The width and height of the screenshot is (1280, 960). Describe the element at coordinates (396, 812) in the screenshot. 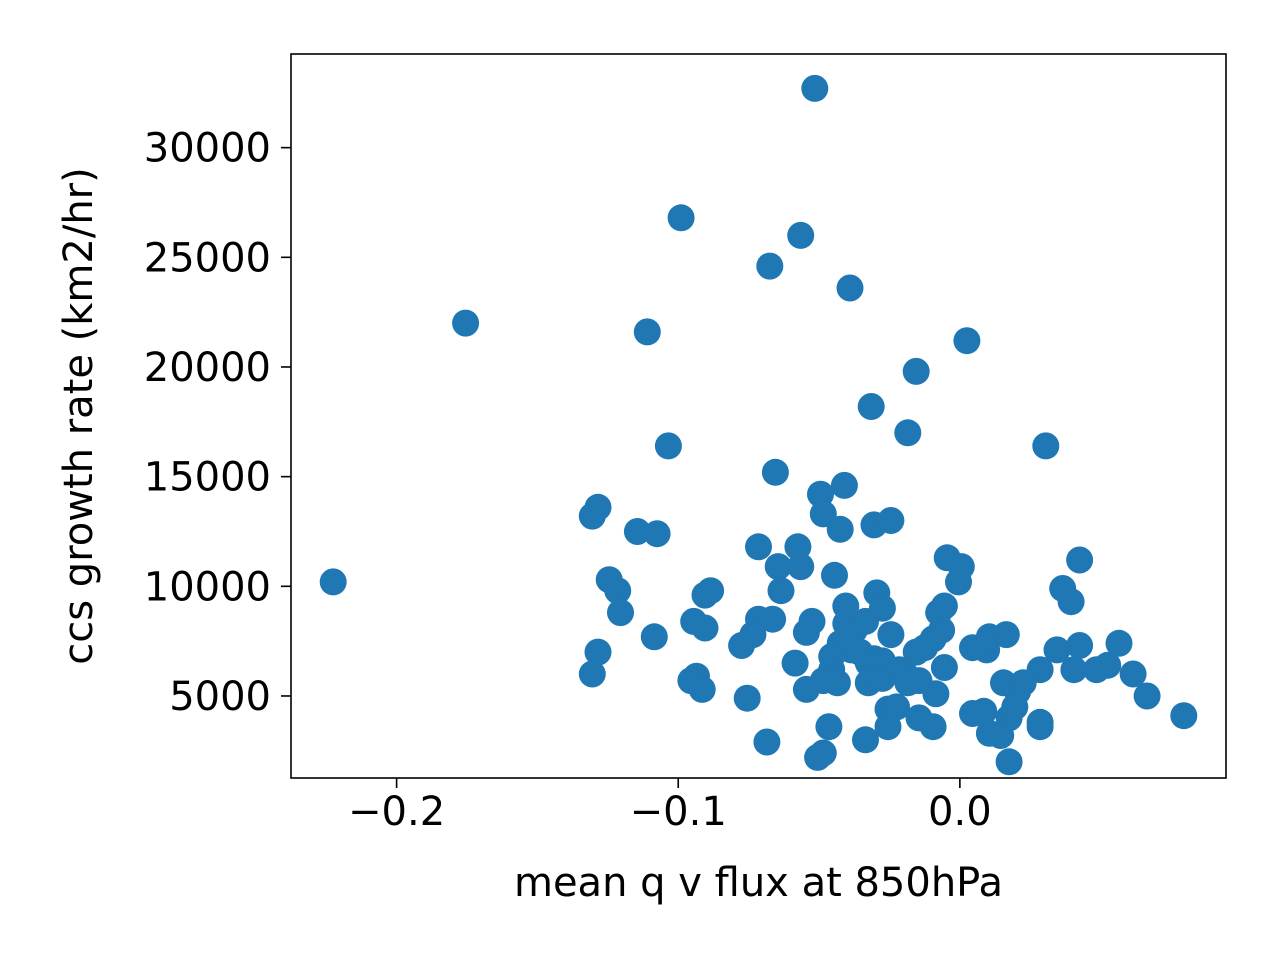

I see `x-tick-label: −0.2` at that location.